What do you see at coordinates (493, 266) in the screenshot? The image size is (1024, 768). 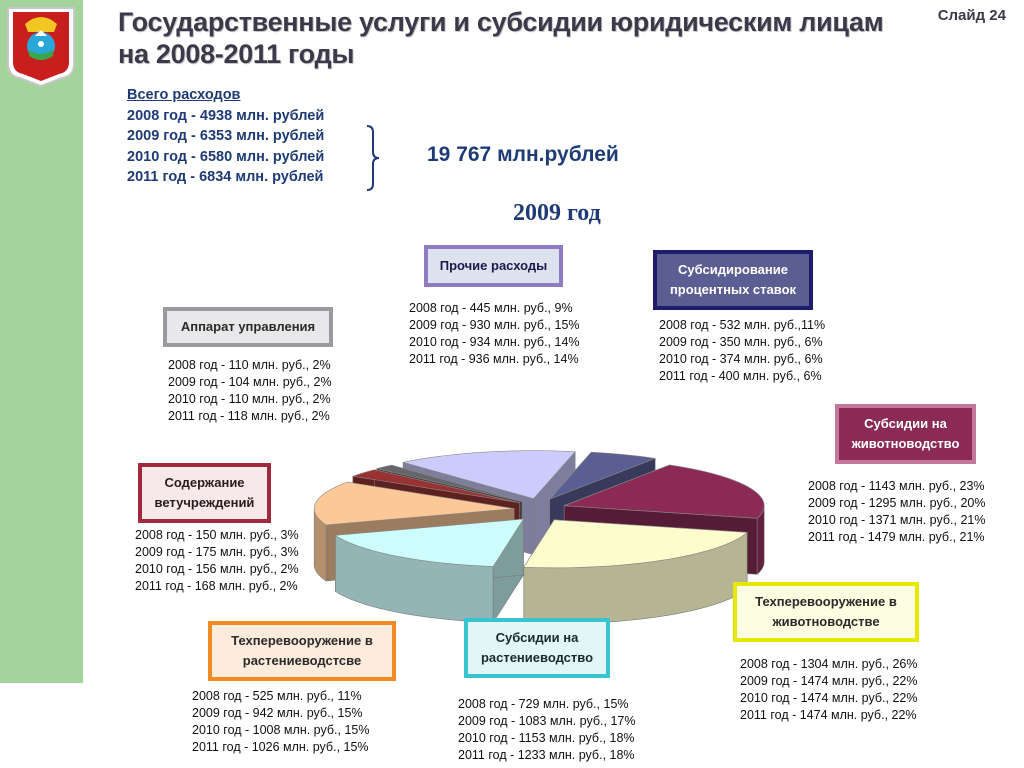 I see `label-prochie-raskhody: Прочие расходы` at bounding box center [493, 266].